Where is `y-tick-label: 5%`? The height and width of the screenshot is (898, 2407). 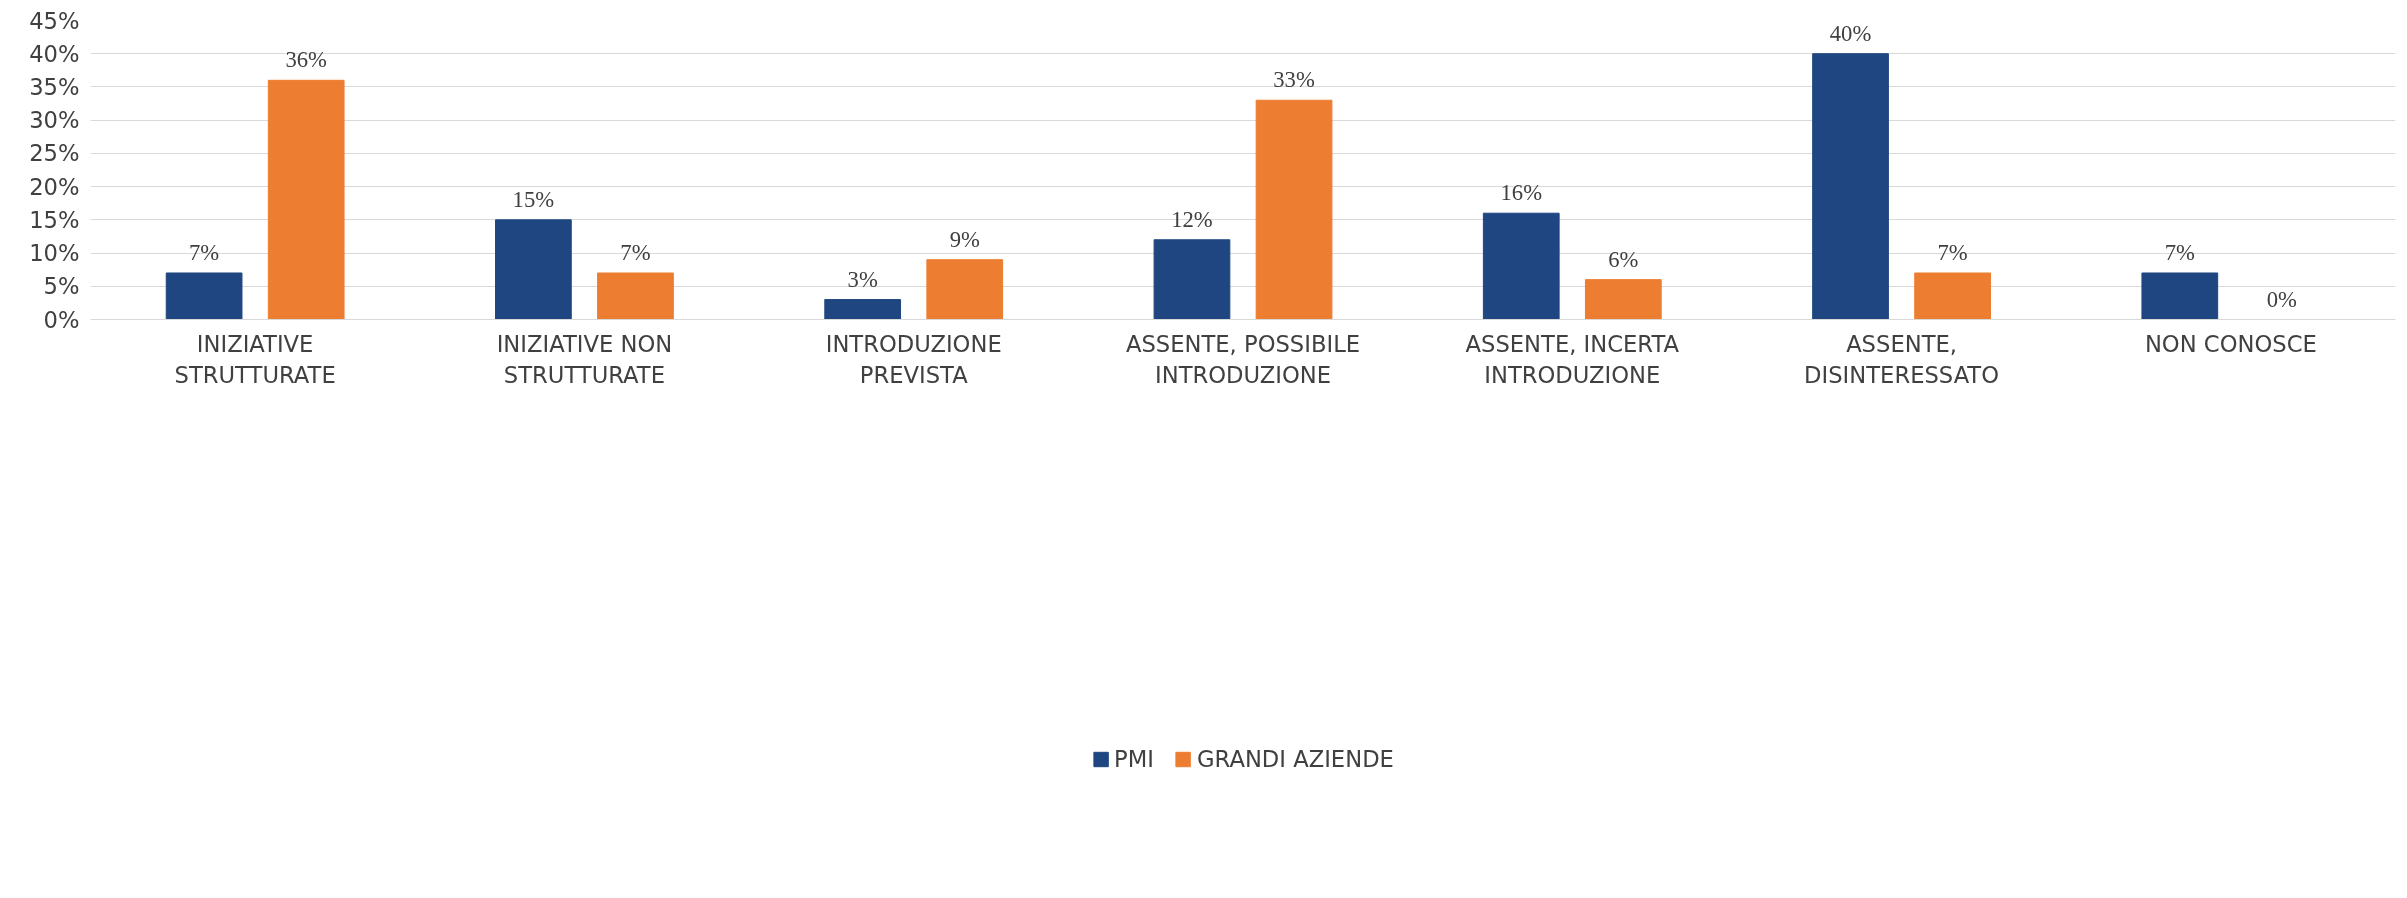
y-tick-label: 5% is located at coordinates (61, 286).